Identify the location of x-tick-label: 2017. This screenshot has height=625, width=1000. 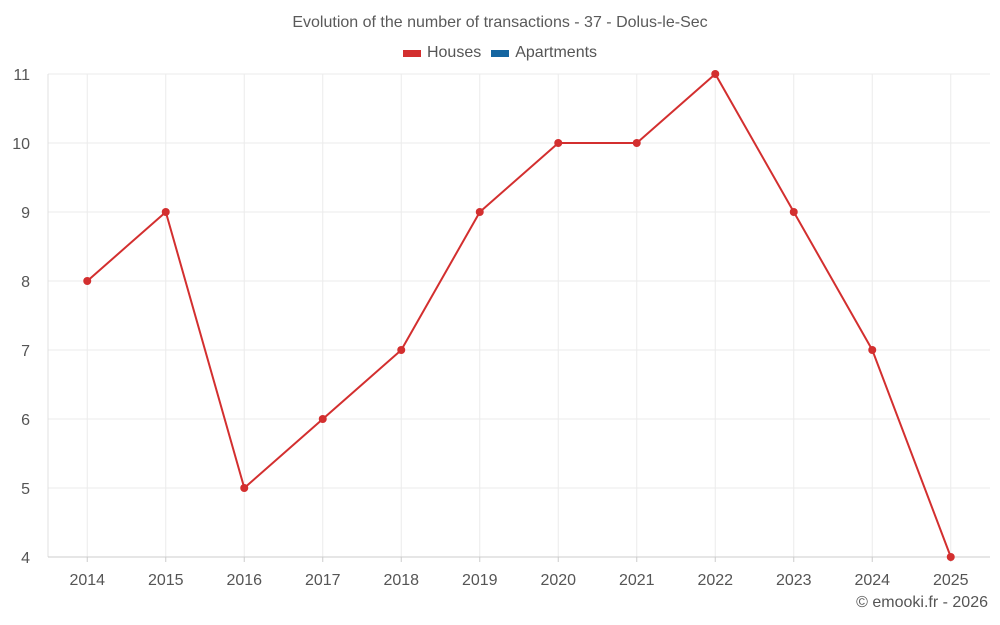
(323, 580).